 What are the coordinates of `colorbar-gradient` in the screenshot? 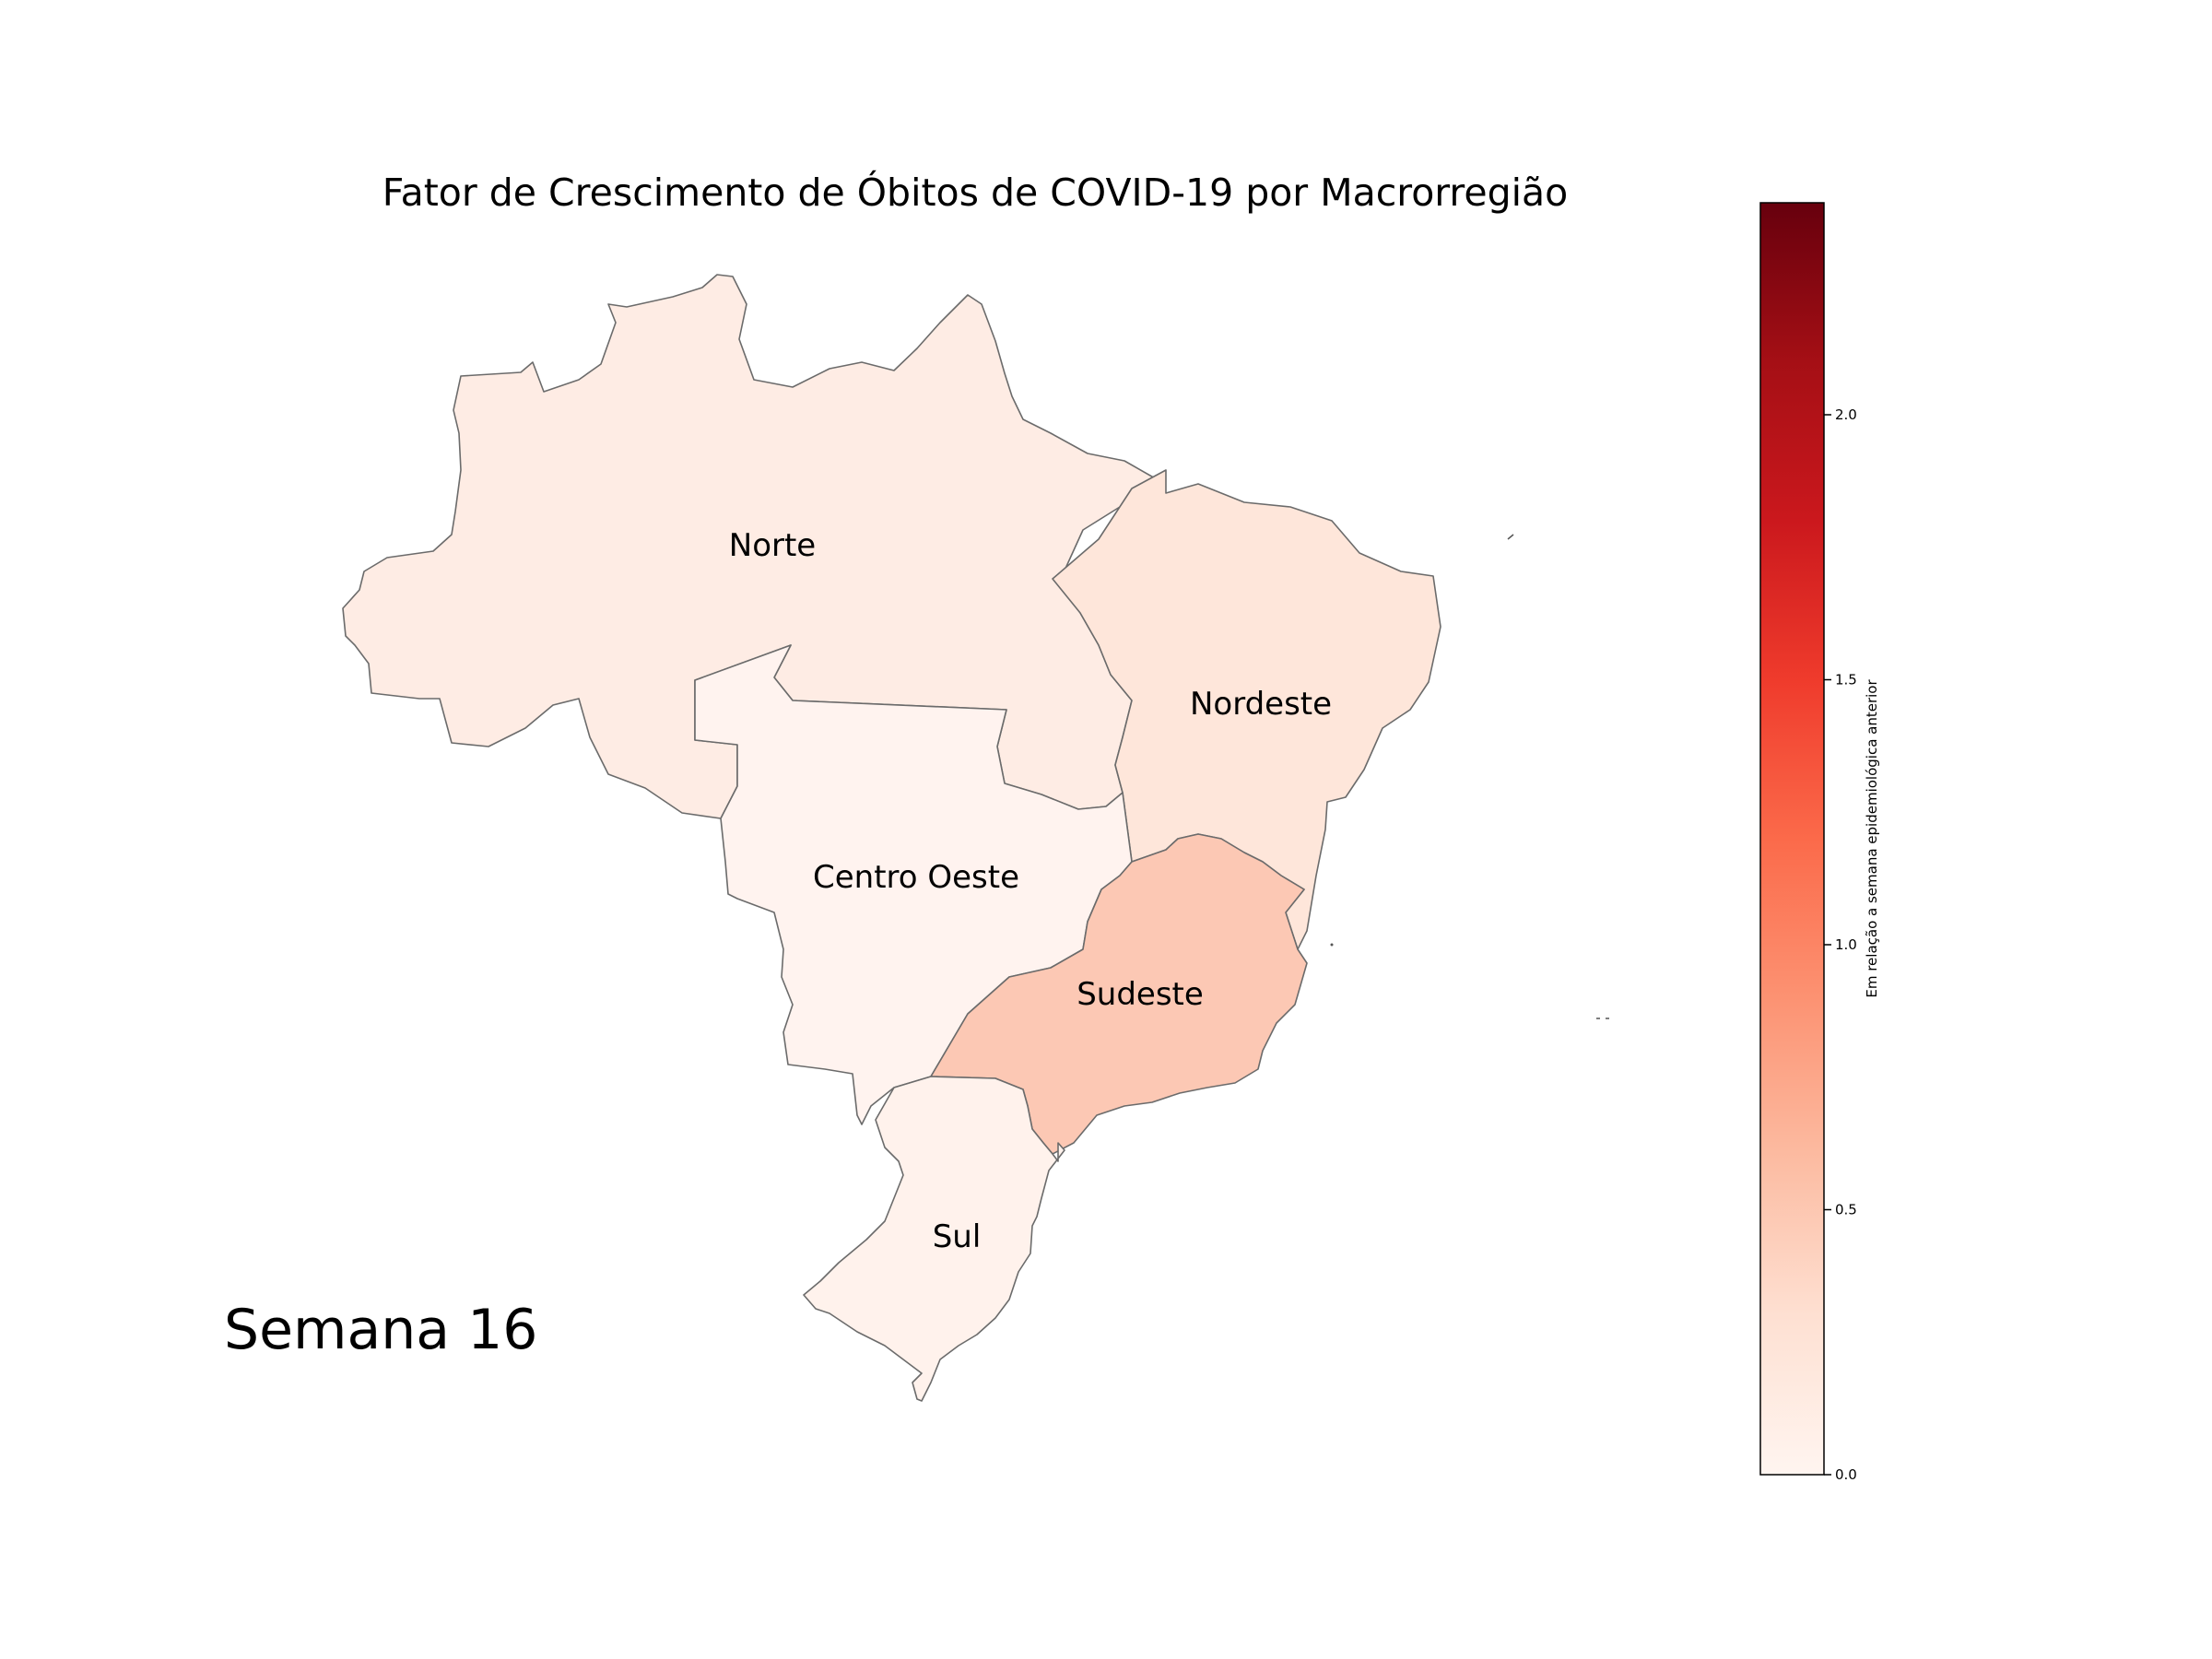 It's located at (1792, 839).